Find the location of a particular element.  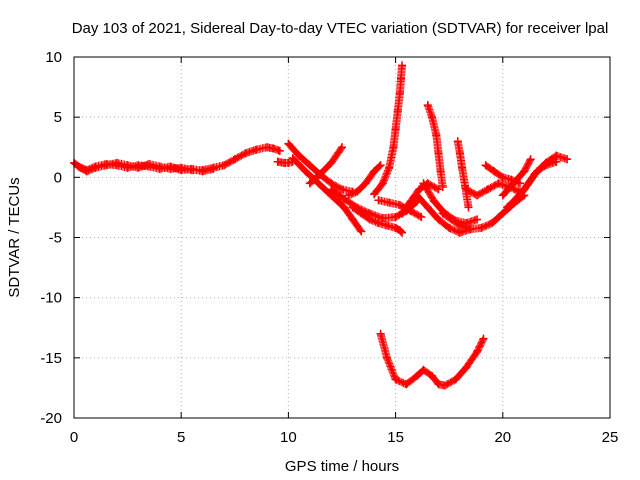

x-tick-label: 15 is located at coordinates (395, 437).